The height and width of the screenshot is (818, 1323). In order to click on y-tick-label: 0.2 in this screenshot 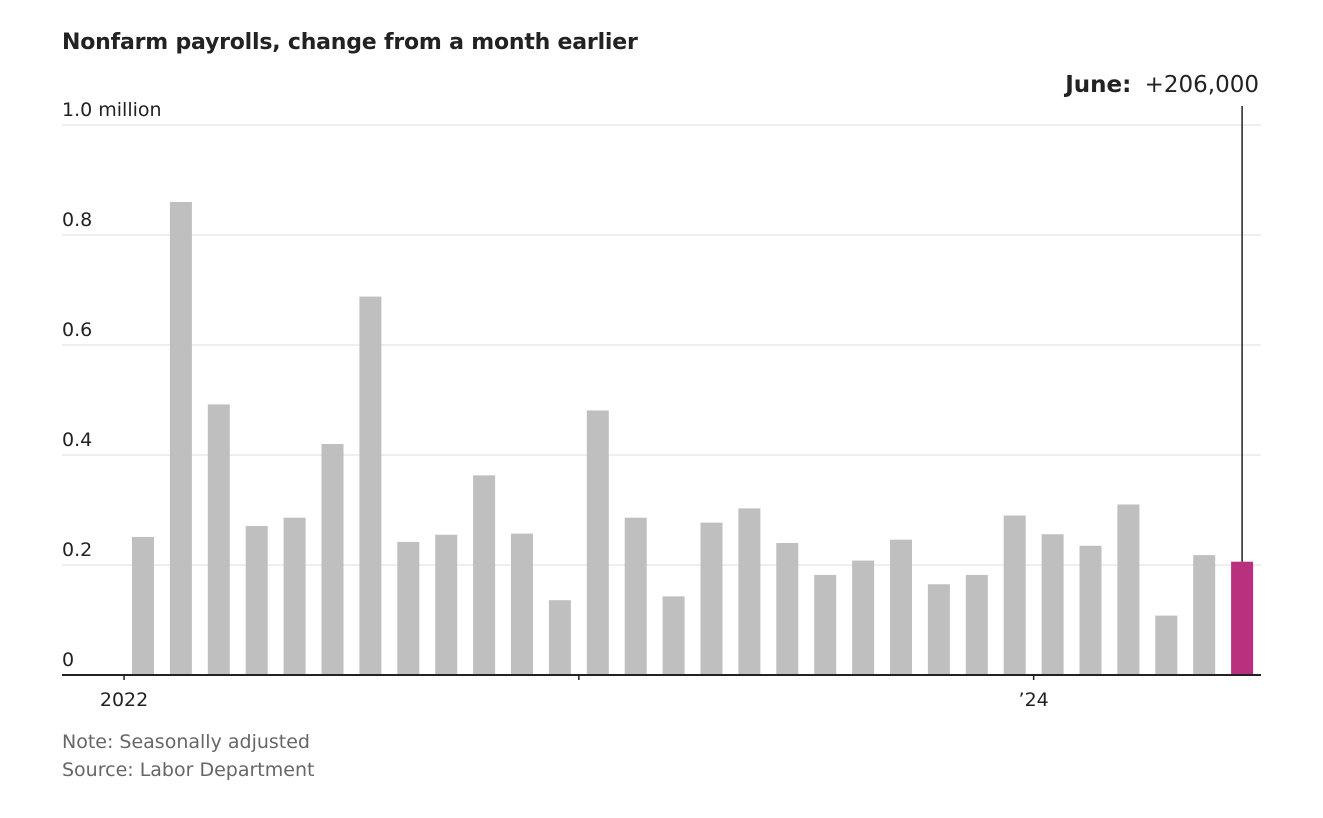, I will do `click(77, 550)`.